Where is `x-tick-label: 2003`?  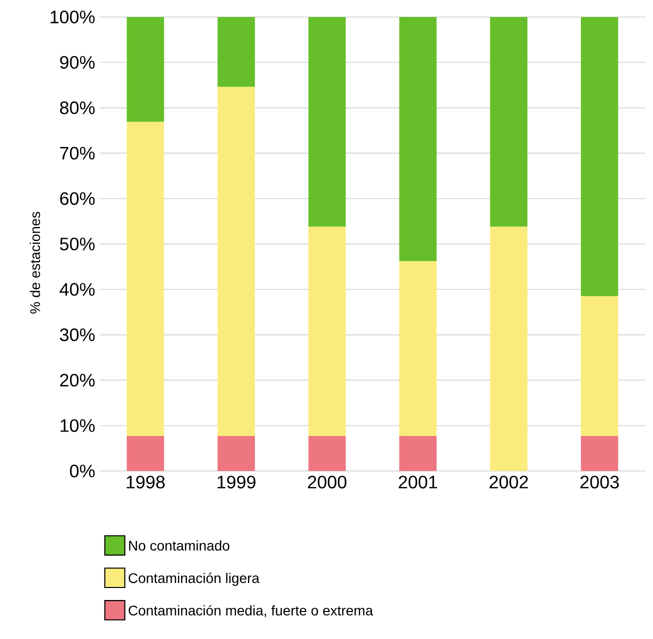 x-tick-label: 2003 is located at coordinates (599, 482).